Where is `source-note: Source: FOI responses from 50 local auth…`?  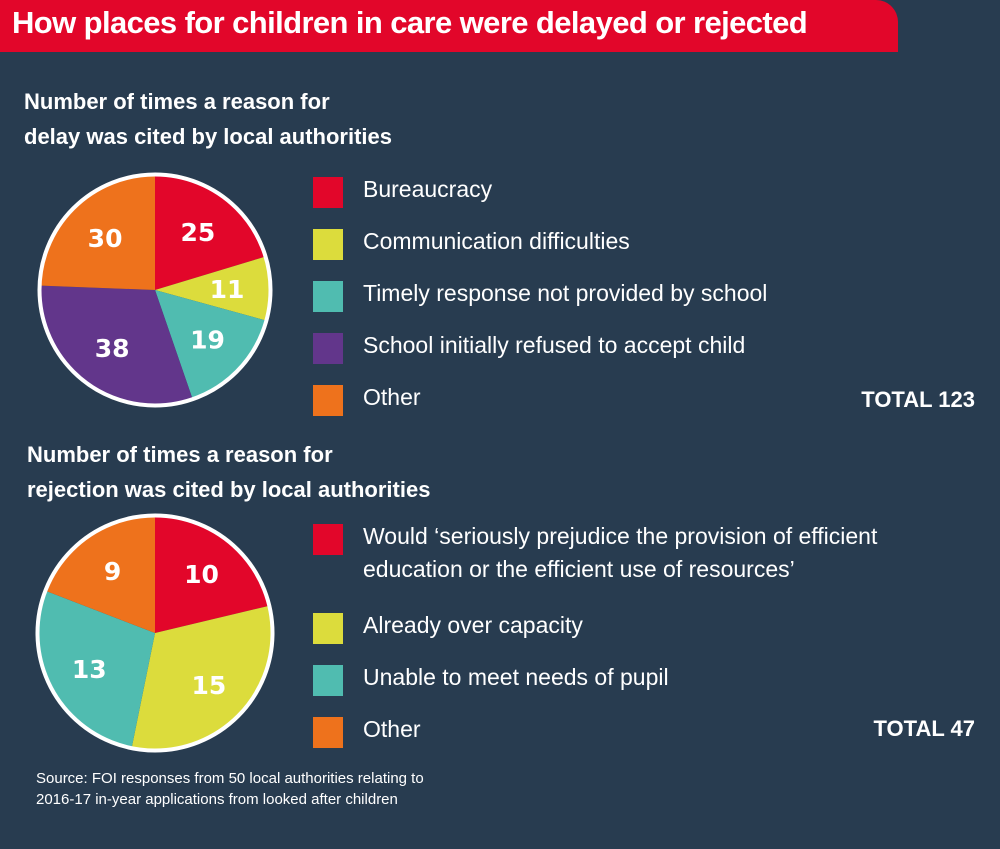 source-note: Source: FOI responses from 50 local auth… is located at coordinates (230, 789).